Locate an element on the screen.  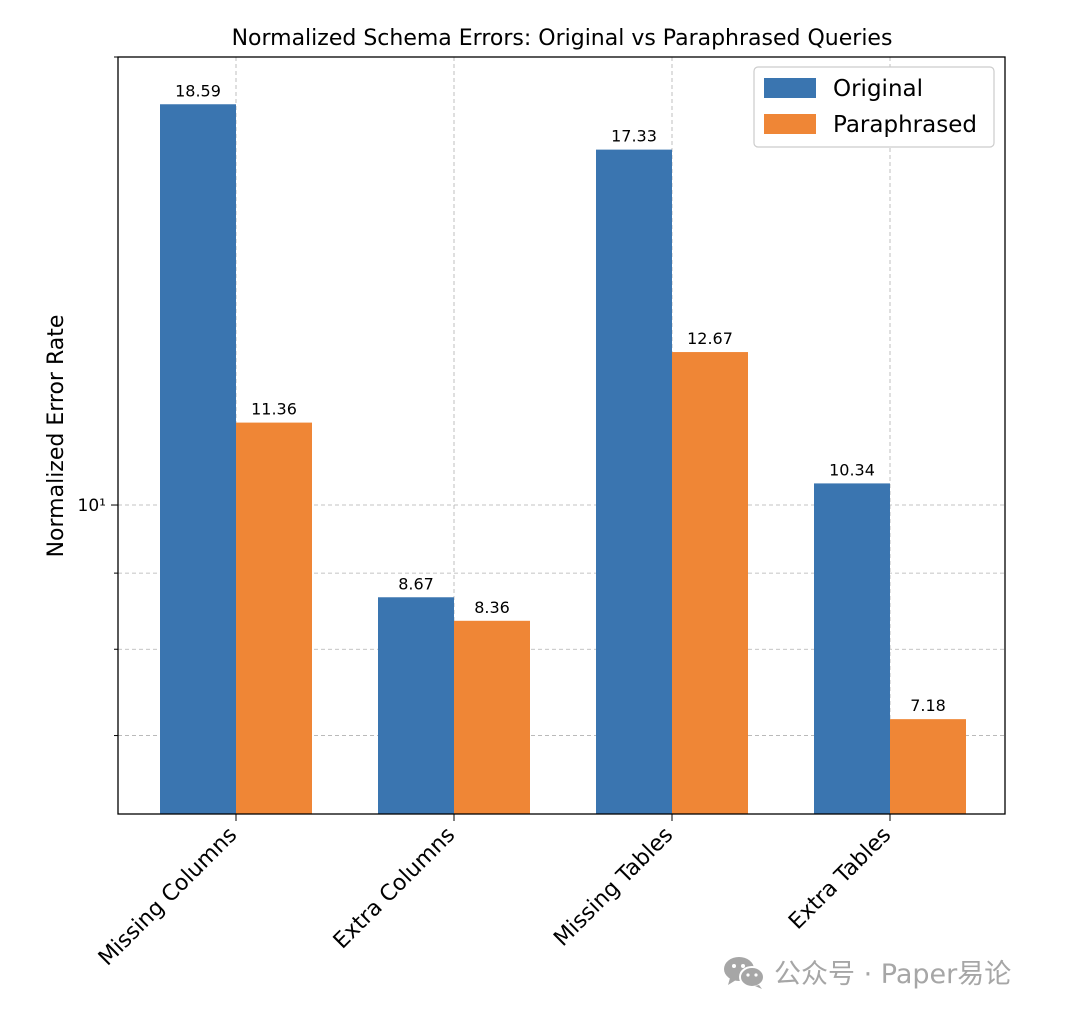
bar-value-label: 12.67 is located at coordinates (710, 338).